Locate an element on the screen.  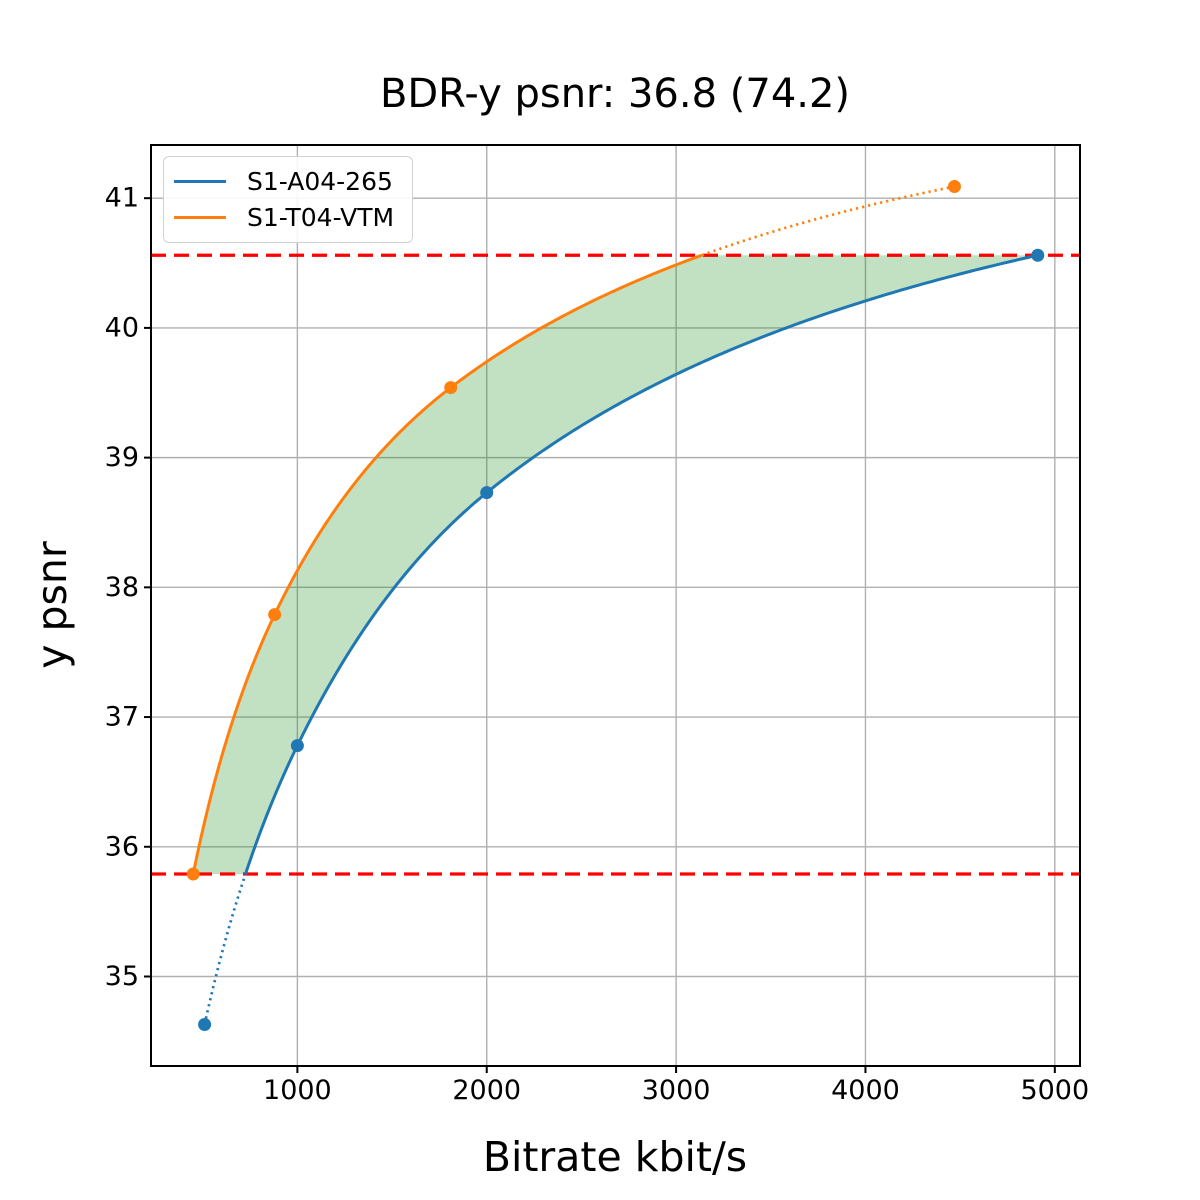
y-tick-label-39: 39 is located at coordinates (122, 457).